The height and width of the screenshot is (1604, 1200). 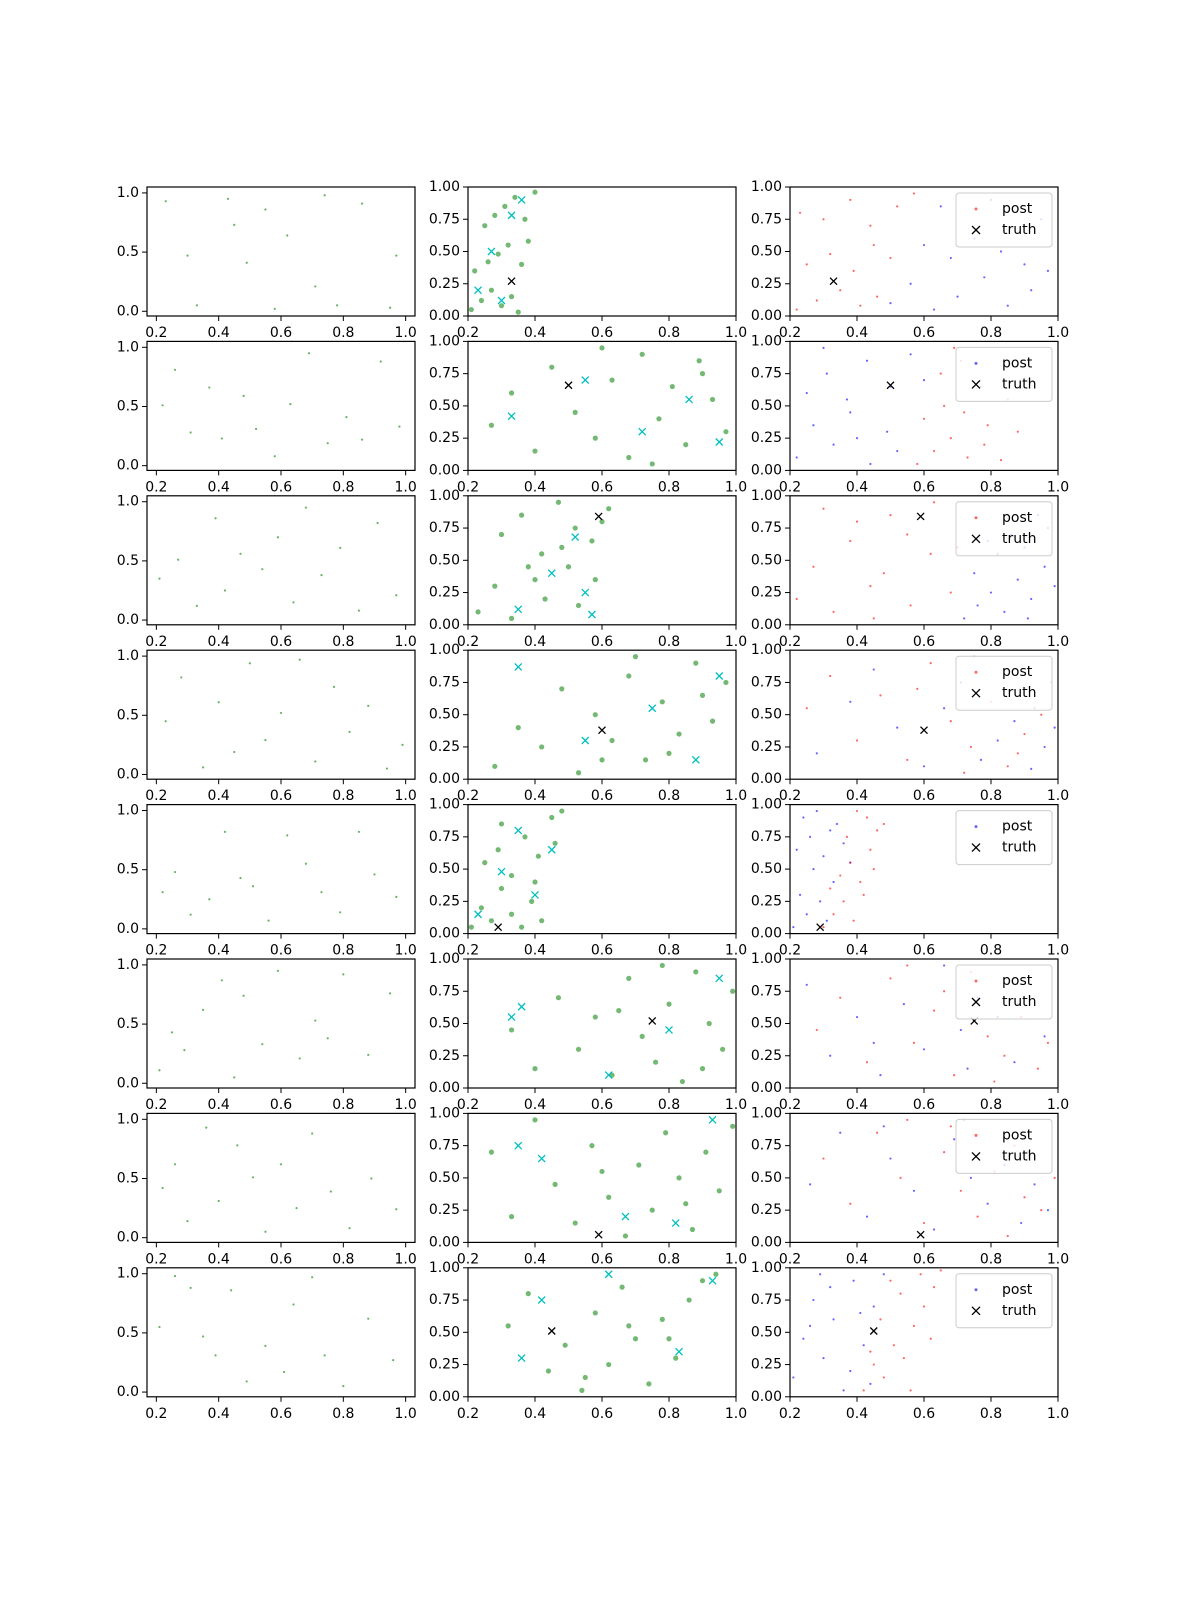 I want to click on plot-area, so click(x=503, y=252).